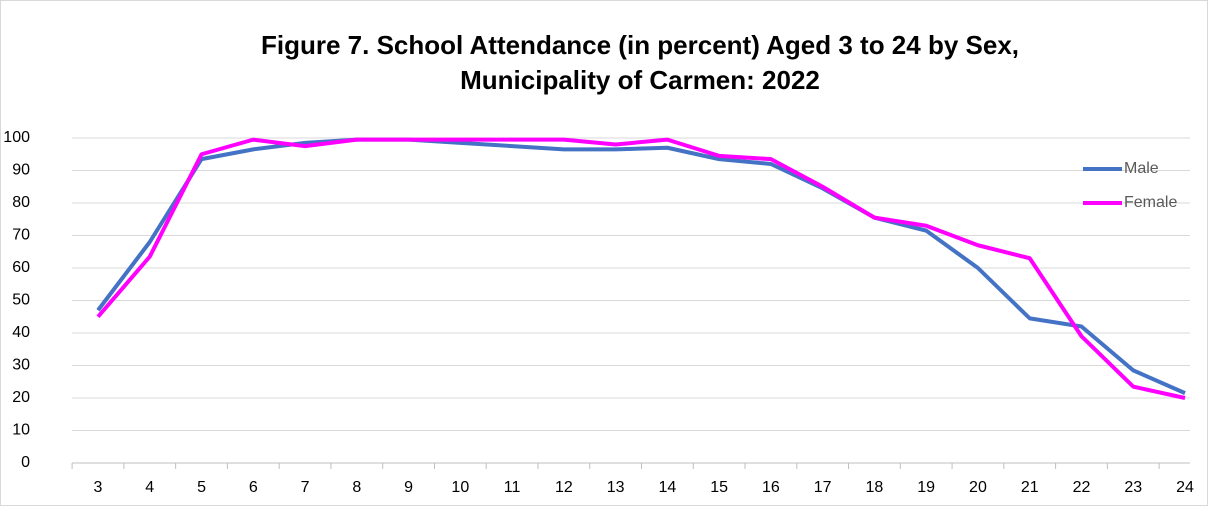  Describe the element at coordinates (667, 487) in the screenshot. I see `x-tick-label: 14` at that location.